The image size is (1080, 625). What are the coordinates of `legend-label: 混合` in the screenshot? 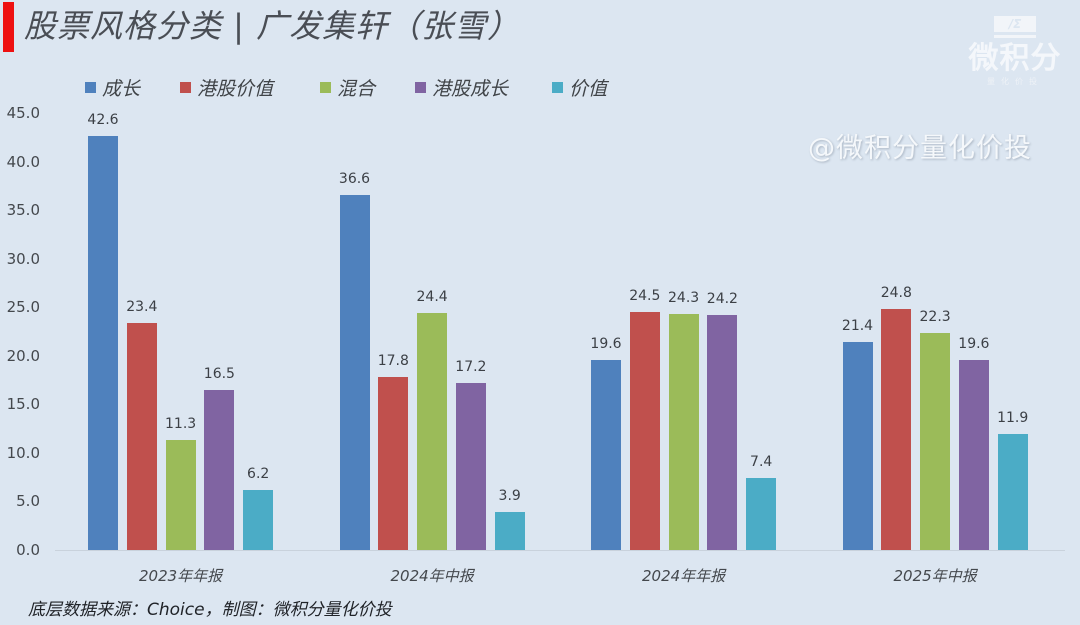 It's located at (356, 89).